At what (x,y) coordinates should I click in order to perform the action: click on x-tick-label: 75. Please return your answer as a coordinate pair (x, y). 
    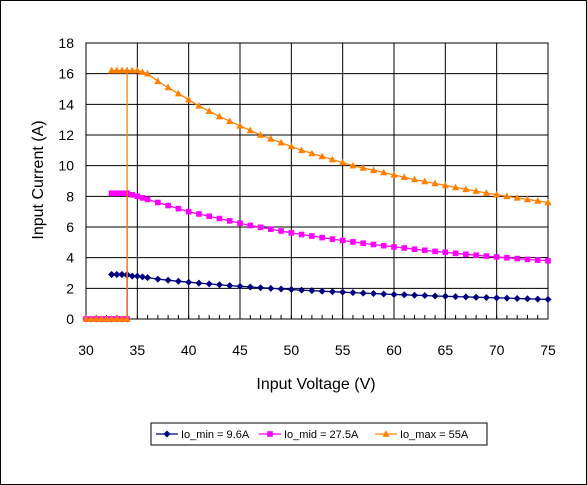
    Looking at the image, I should click on (548, 350).